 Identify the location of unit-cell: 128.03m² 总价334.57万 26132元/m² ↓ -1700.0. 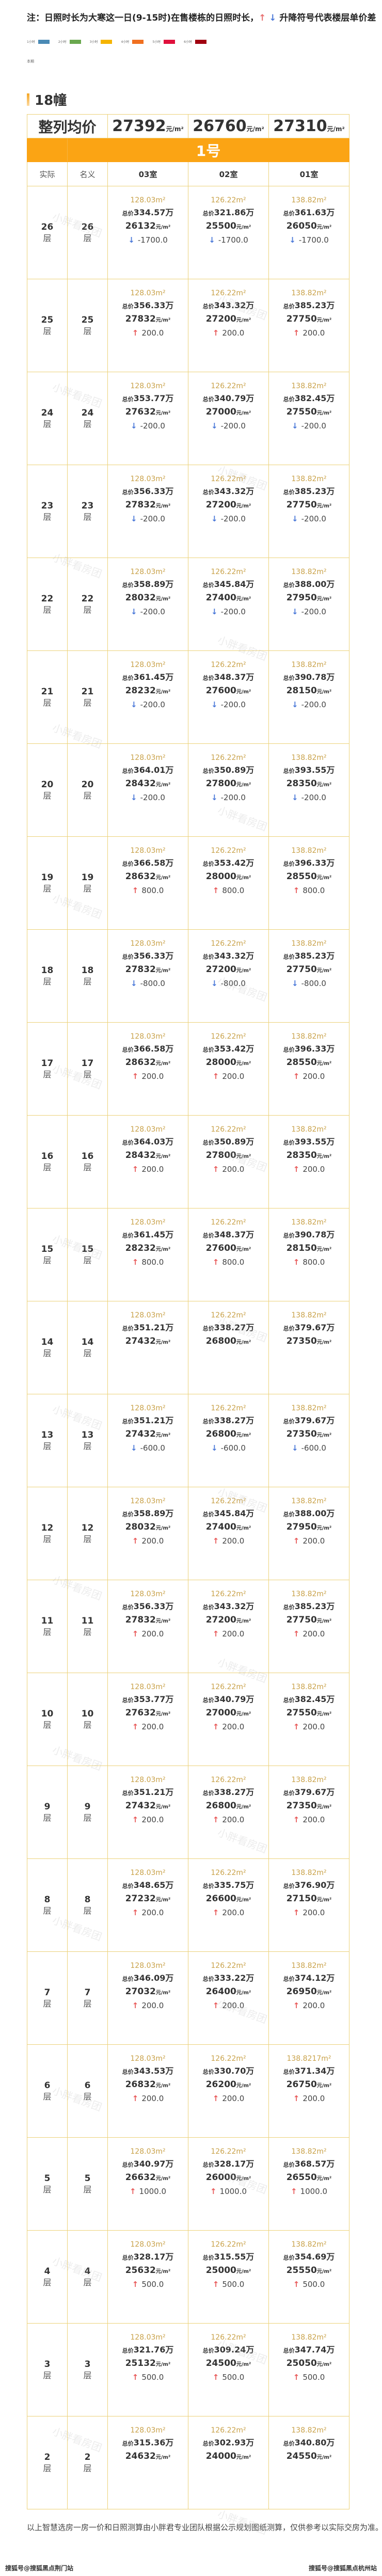
(148, 232).